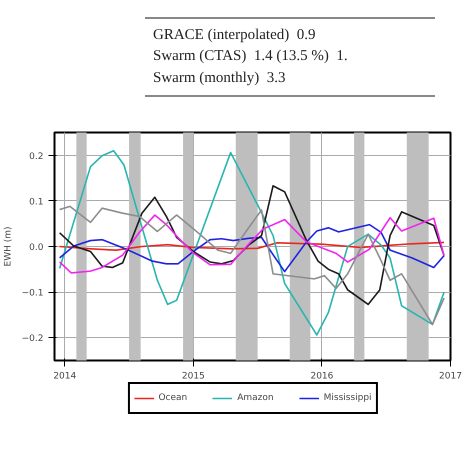 This screenshot has width=465, height=455. Describe the element at coordinates (219, 78) in the screenshot. I see `text: Swarm (monthly) 3.3` at that location.